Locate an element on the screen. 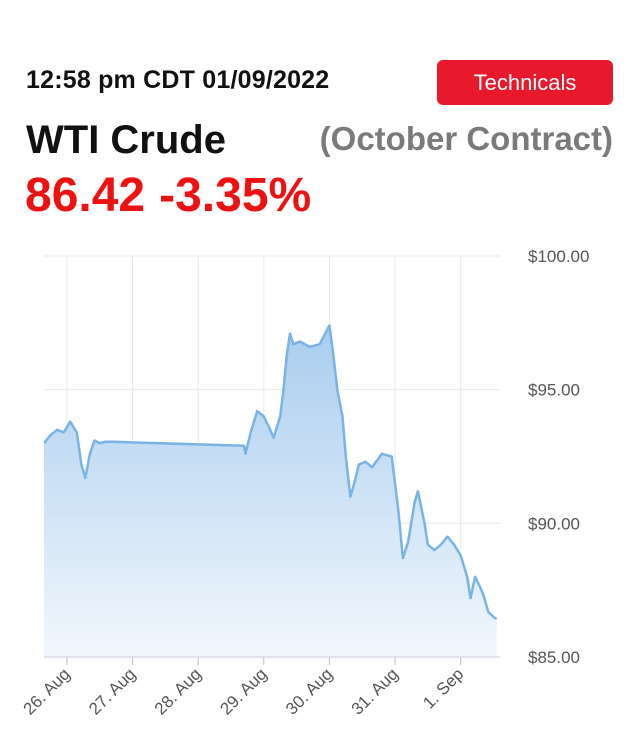 This screenshot has width=632, height=739. x-tick-label: 1. Sep is located at coordinates (443, 688).